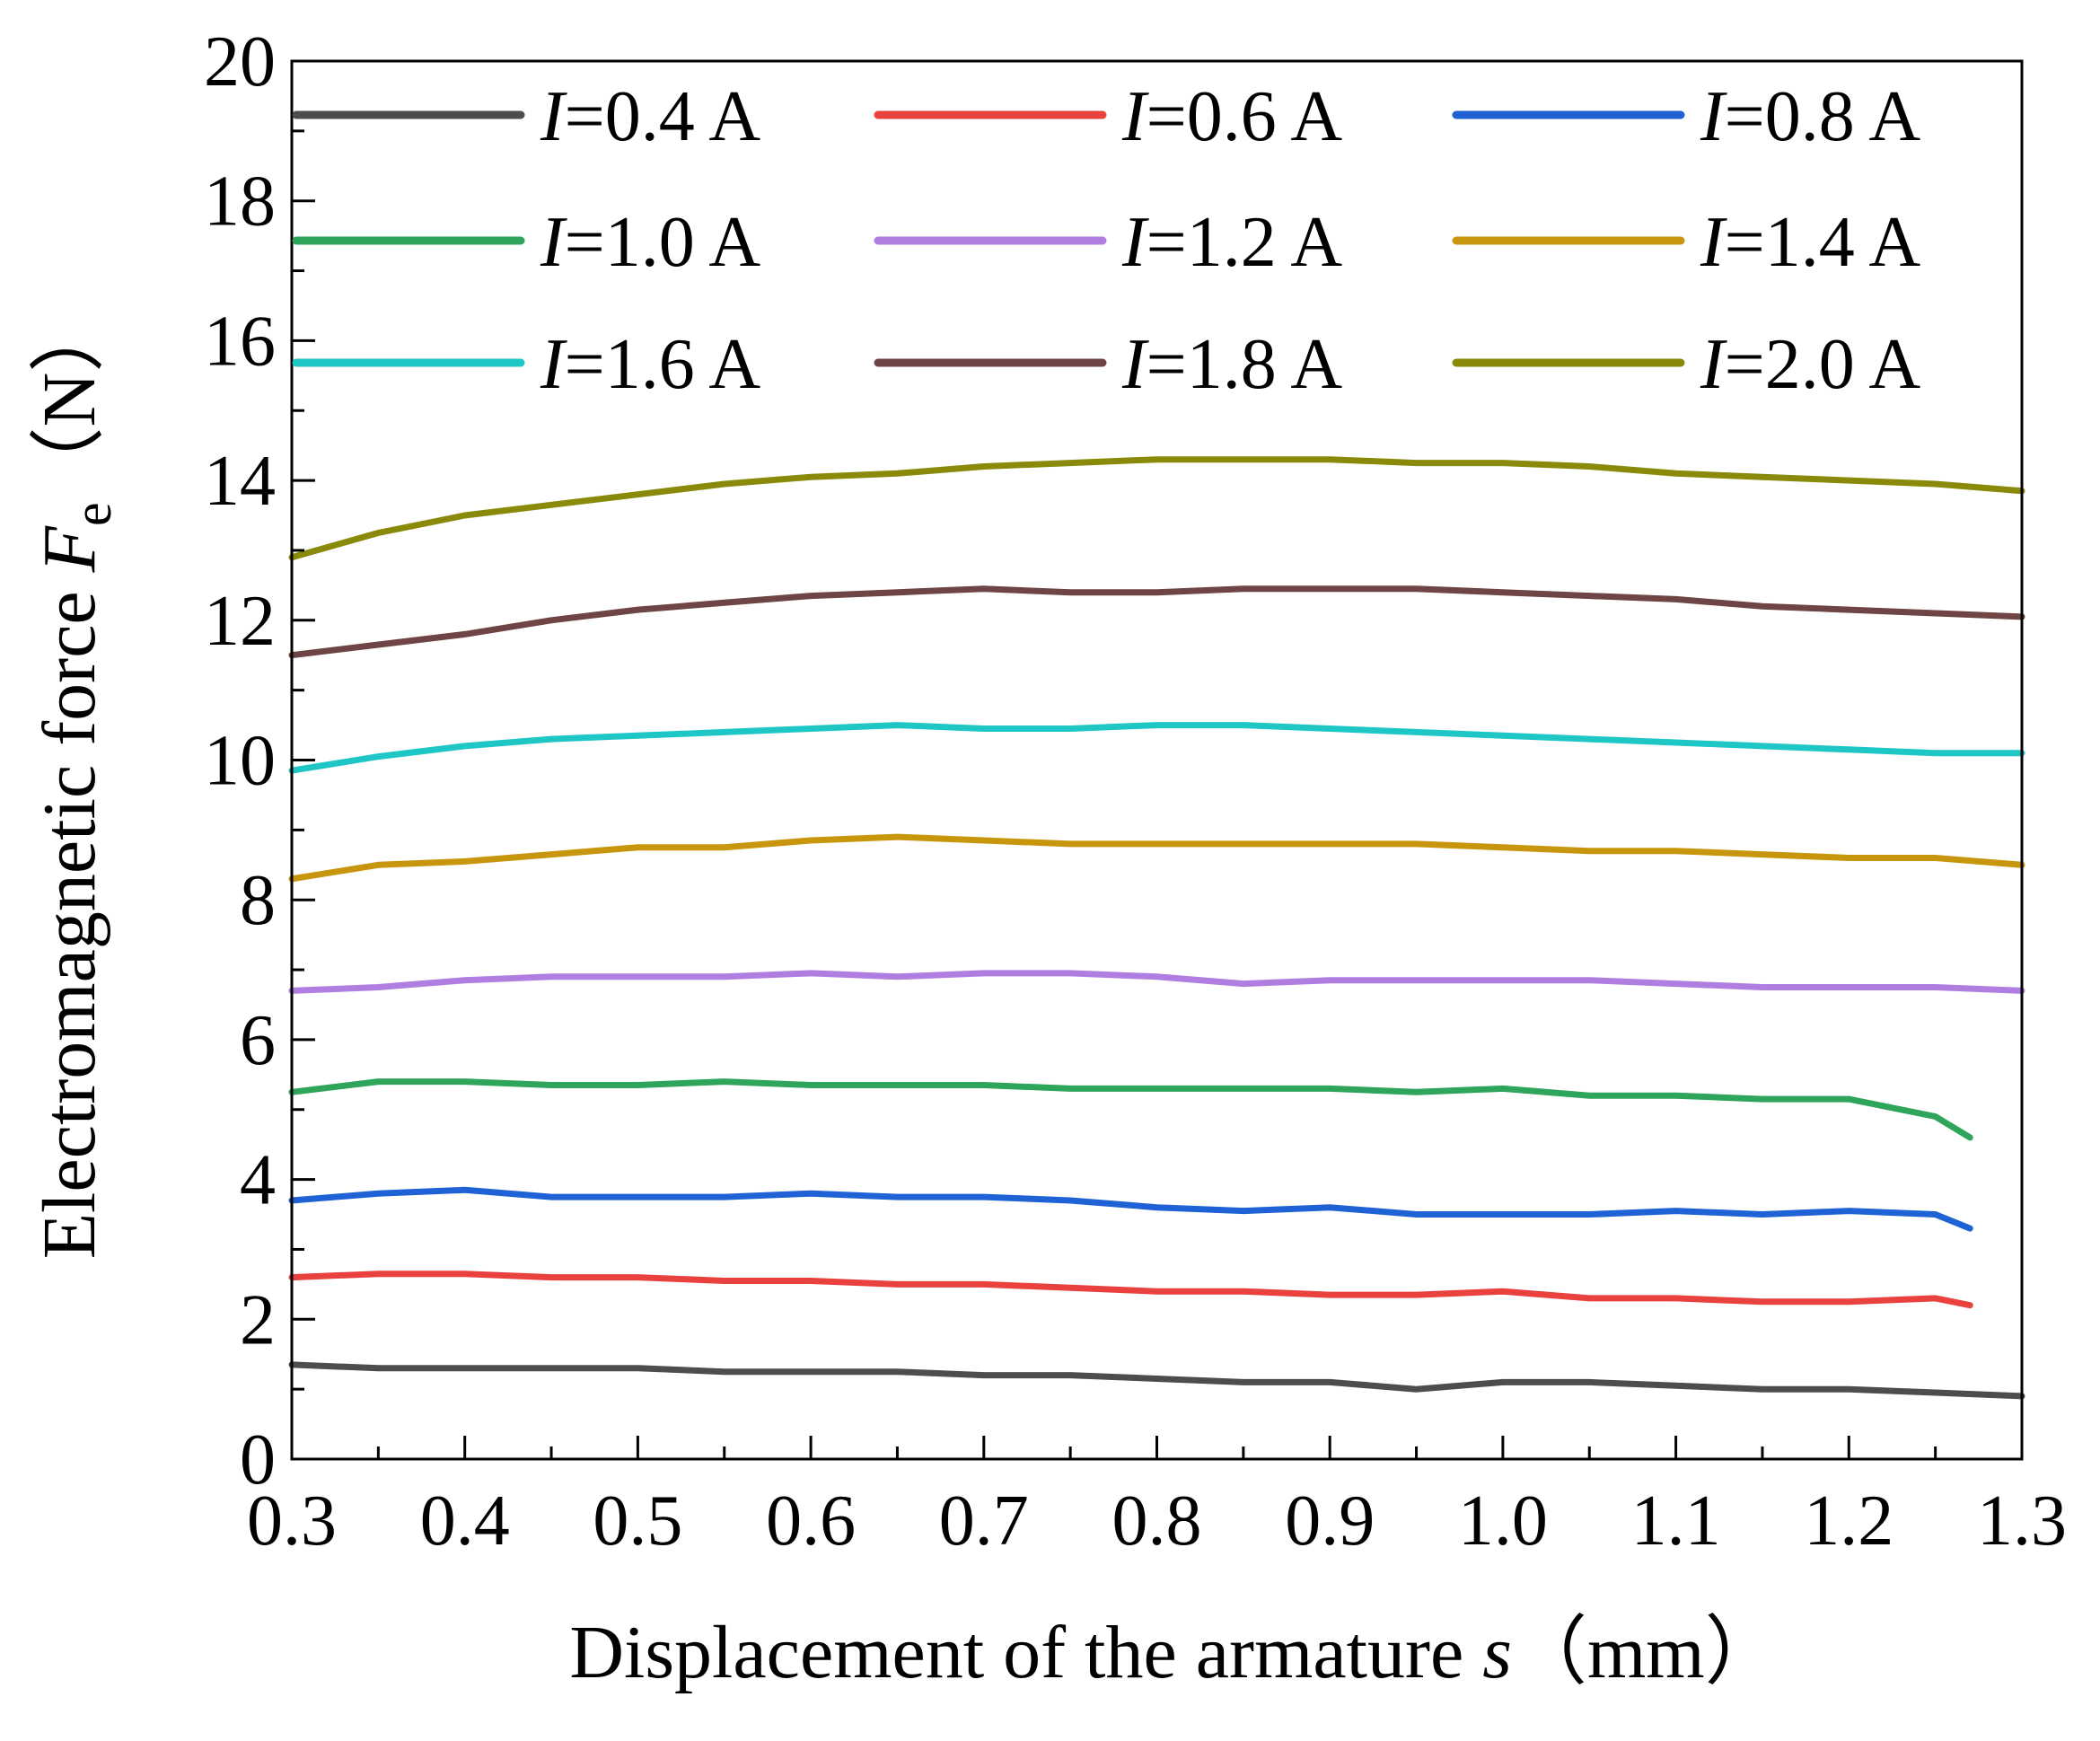 This screenshot has width=2100, height=1741. I want to click on legend-label-rest: =0.8 A, so click(1823, 116).